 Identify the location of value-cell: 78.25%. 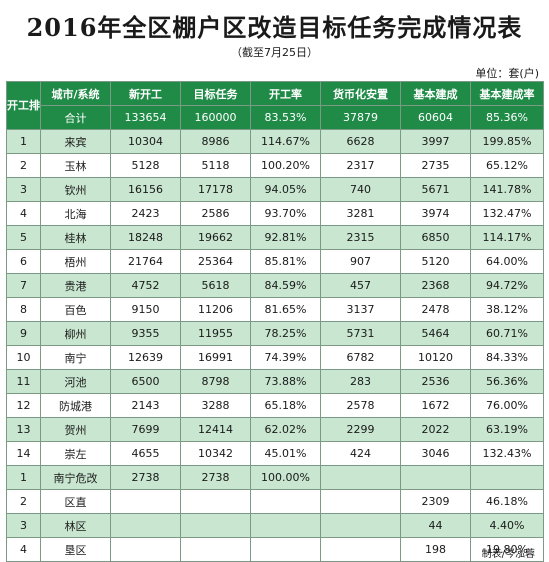
(285, 333).